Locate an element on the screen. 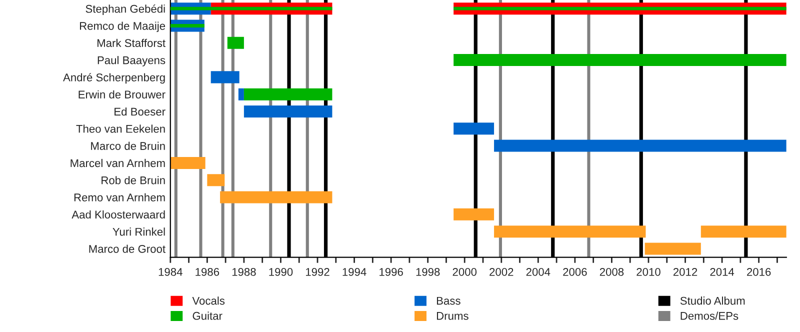 The height and width of the screenshot is (332, 800). y-tick-label: Erwin de Brouwer is located at coordinates (122, 94).